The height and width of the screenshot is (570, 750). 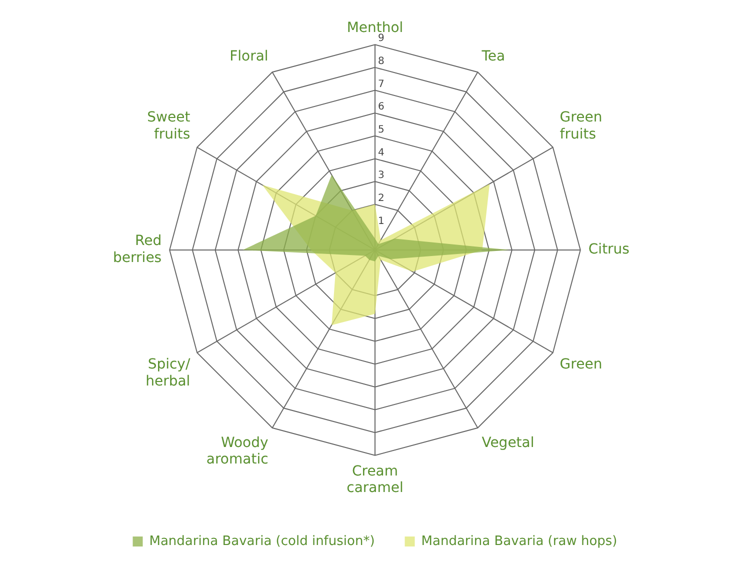 What do you see at coordinates (381, 62) in the screenshot?
I see `y-tick-label: 8` at bounding box center [381, 62].